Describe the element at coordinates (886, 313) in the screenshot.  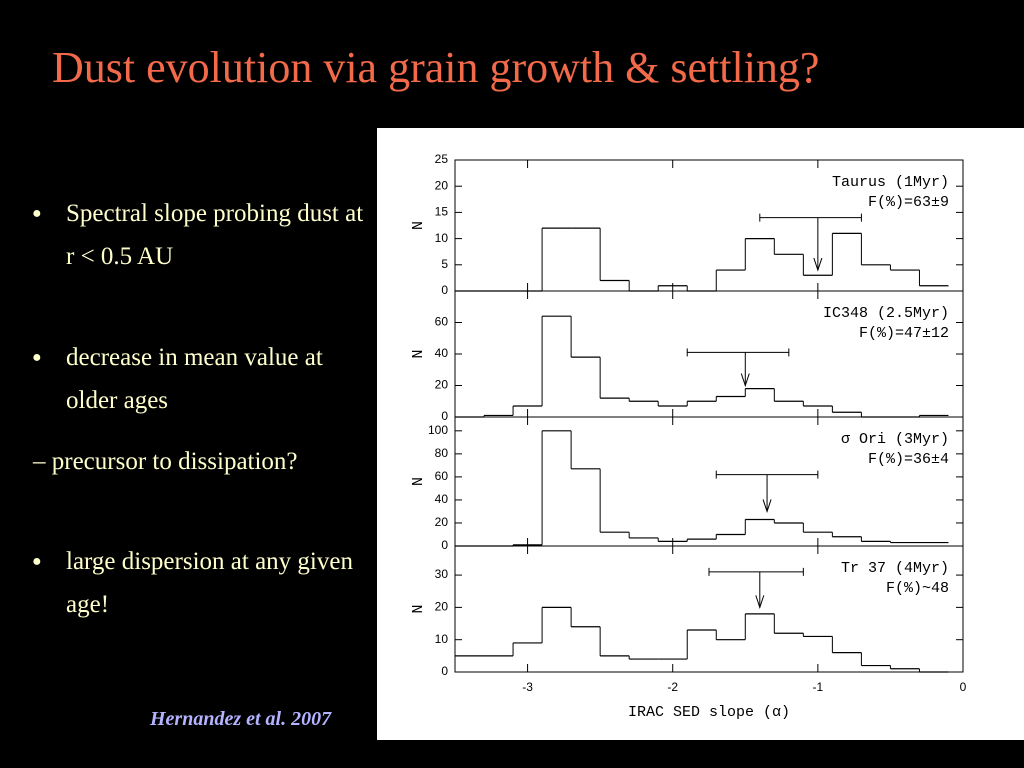
I see `panel-annotation: IC348 (2.5Myr)` at that location.